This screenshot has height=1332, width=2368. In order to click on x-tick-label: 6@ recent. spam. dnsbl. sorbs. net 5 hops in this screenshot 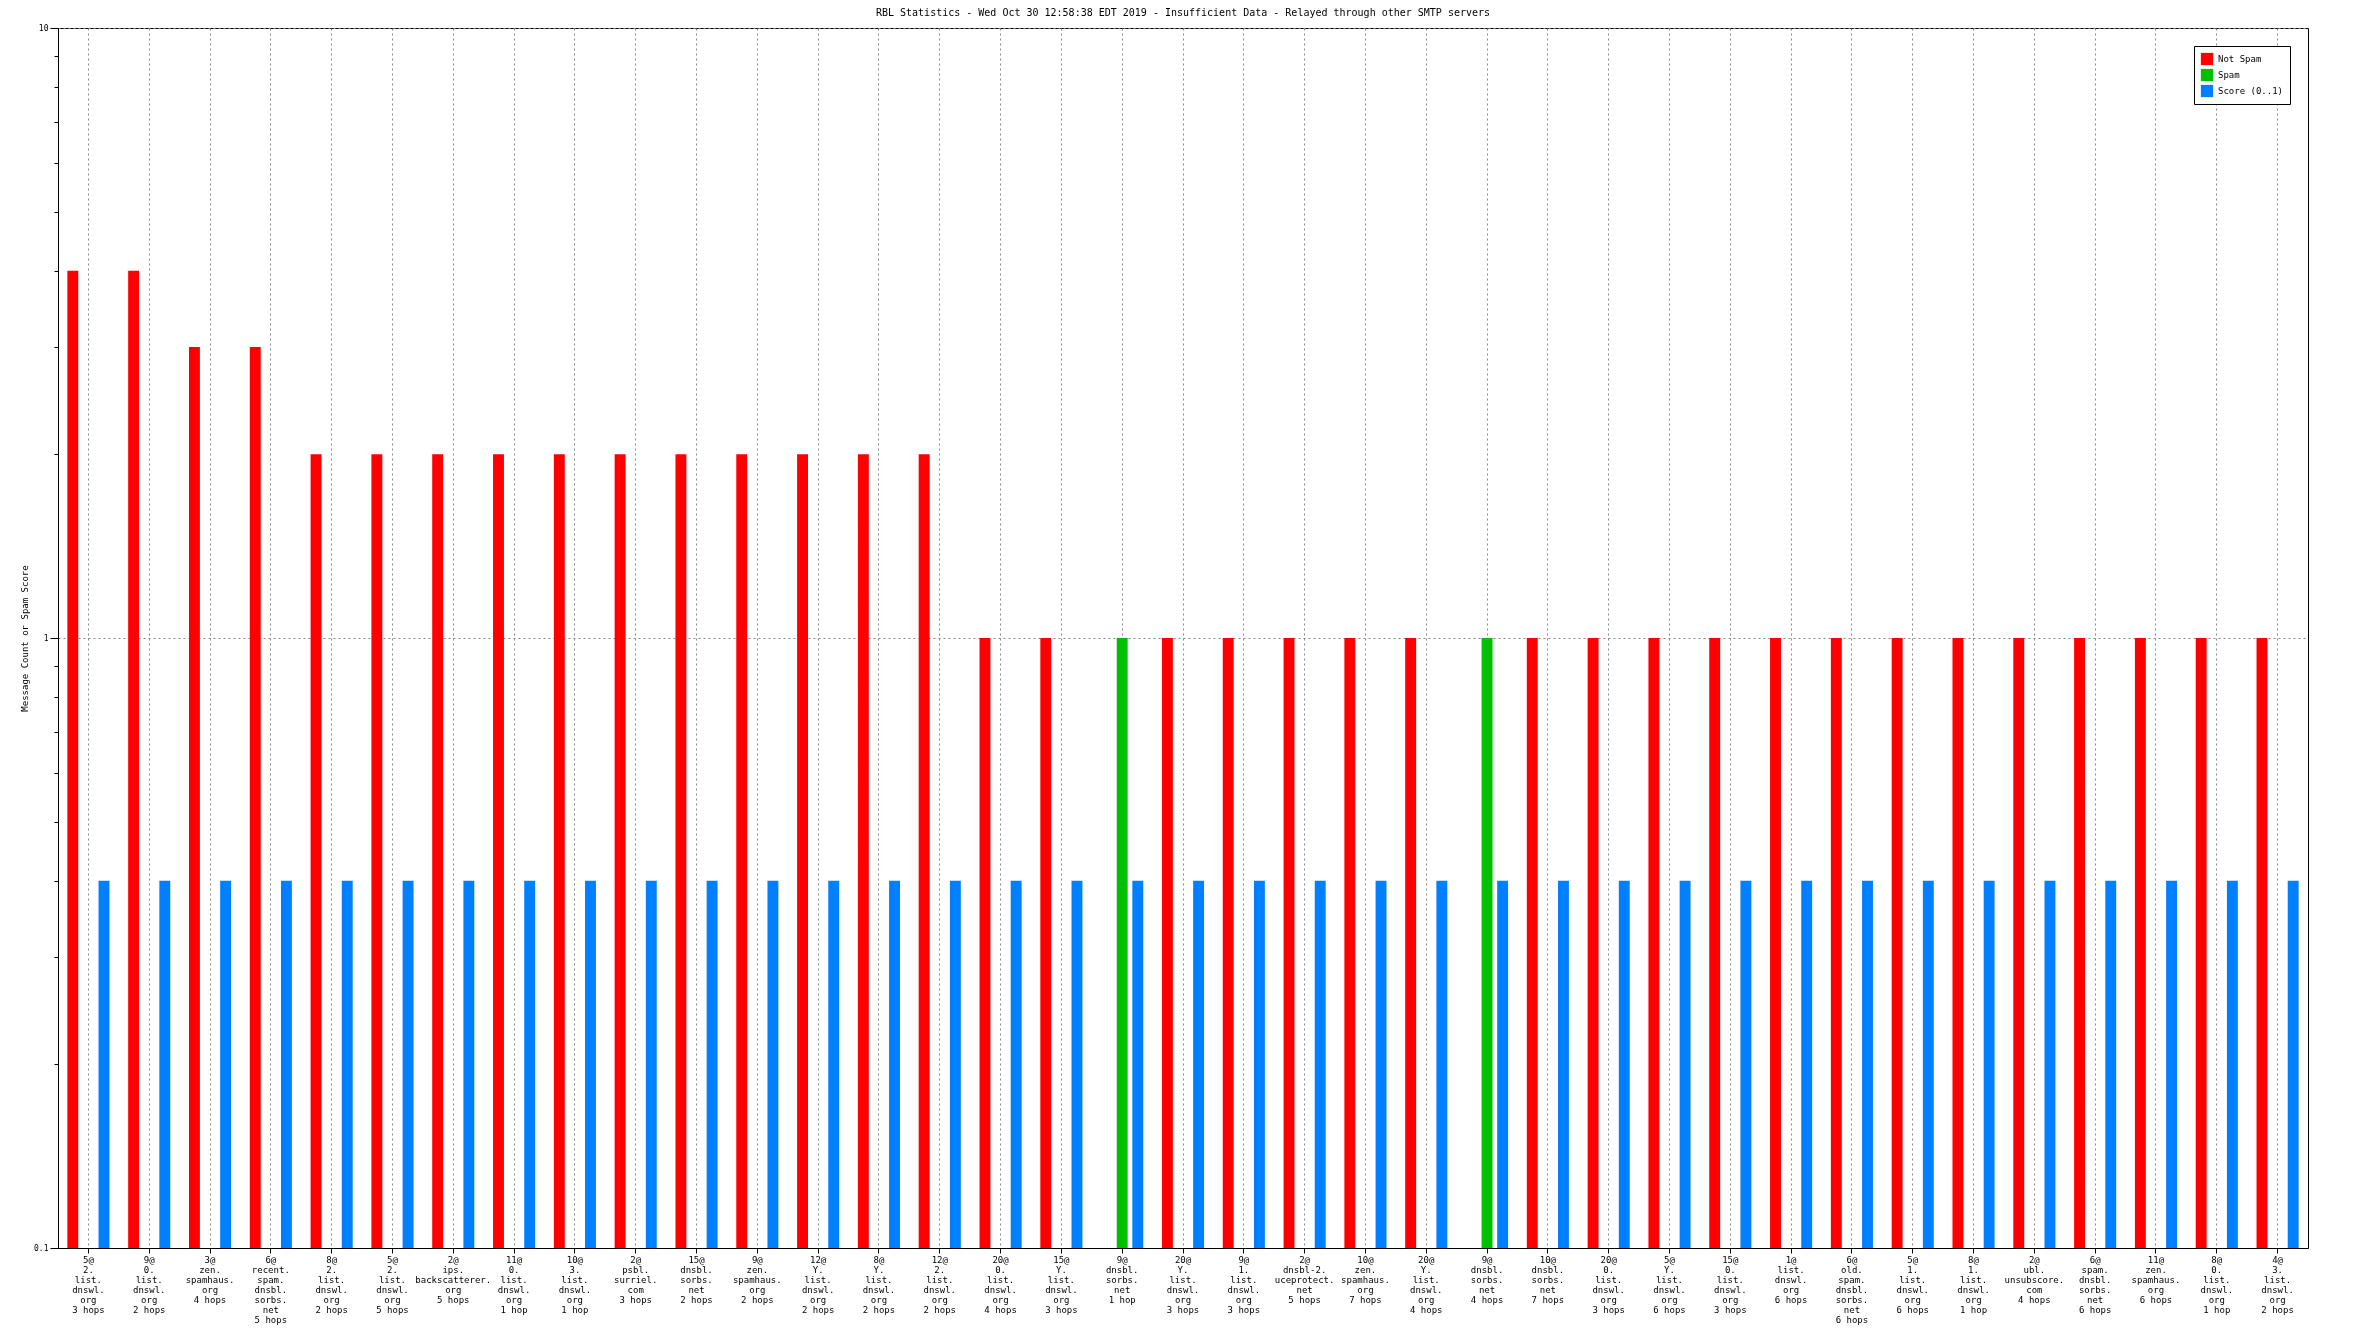, I will do `click(270, 1289)`.